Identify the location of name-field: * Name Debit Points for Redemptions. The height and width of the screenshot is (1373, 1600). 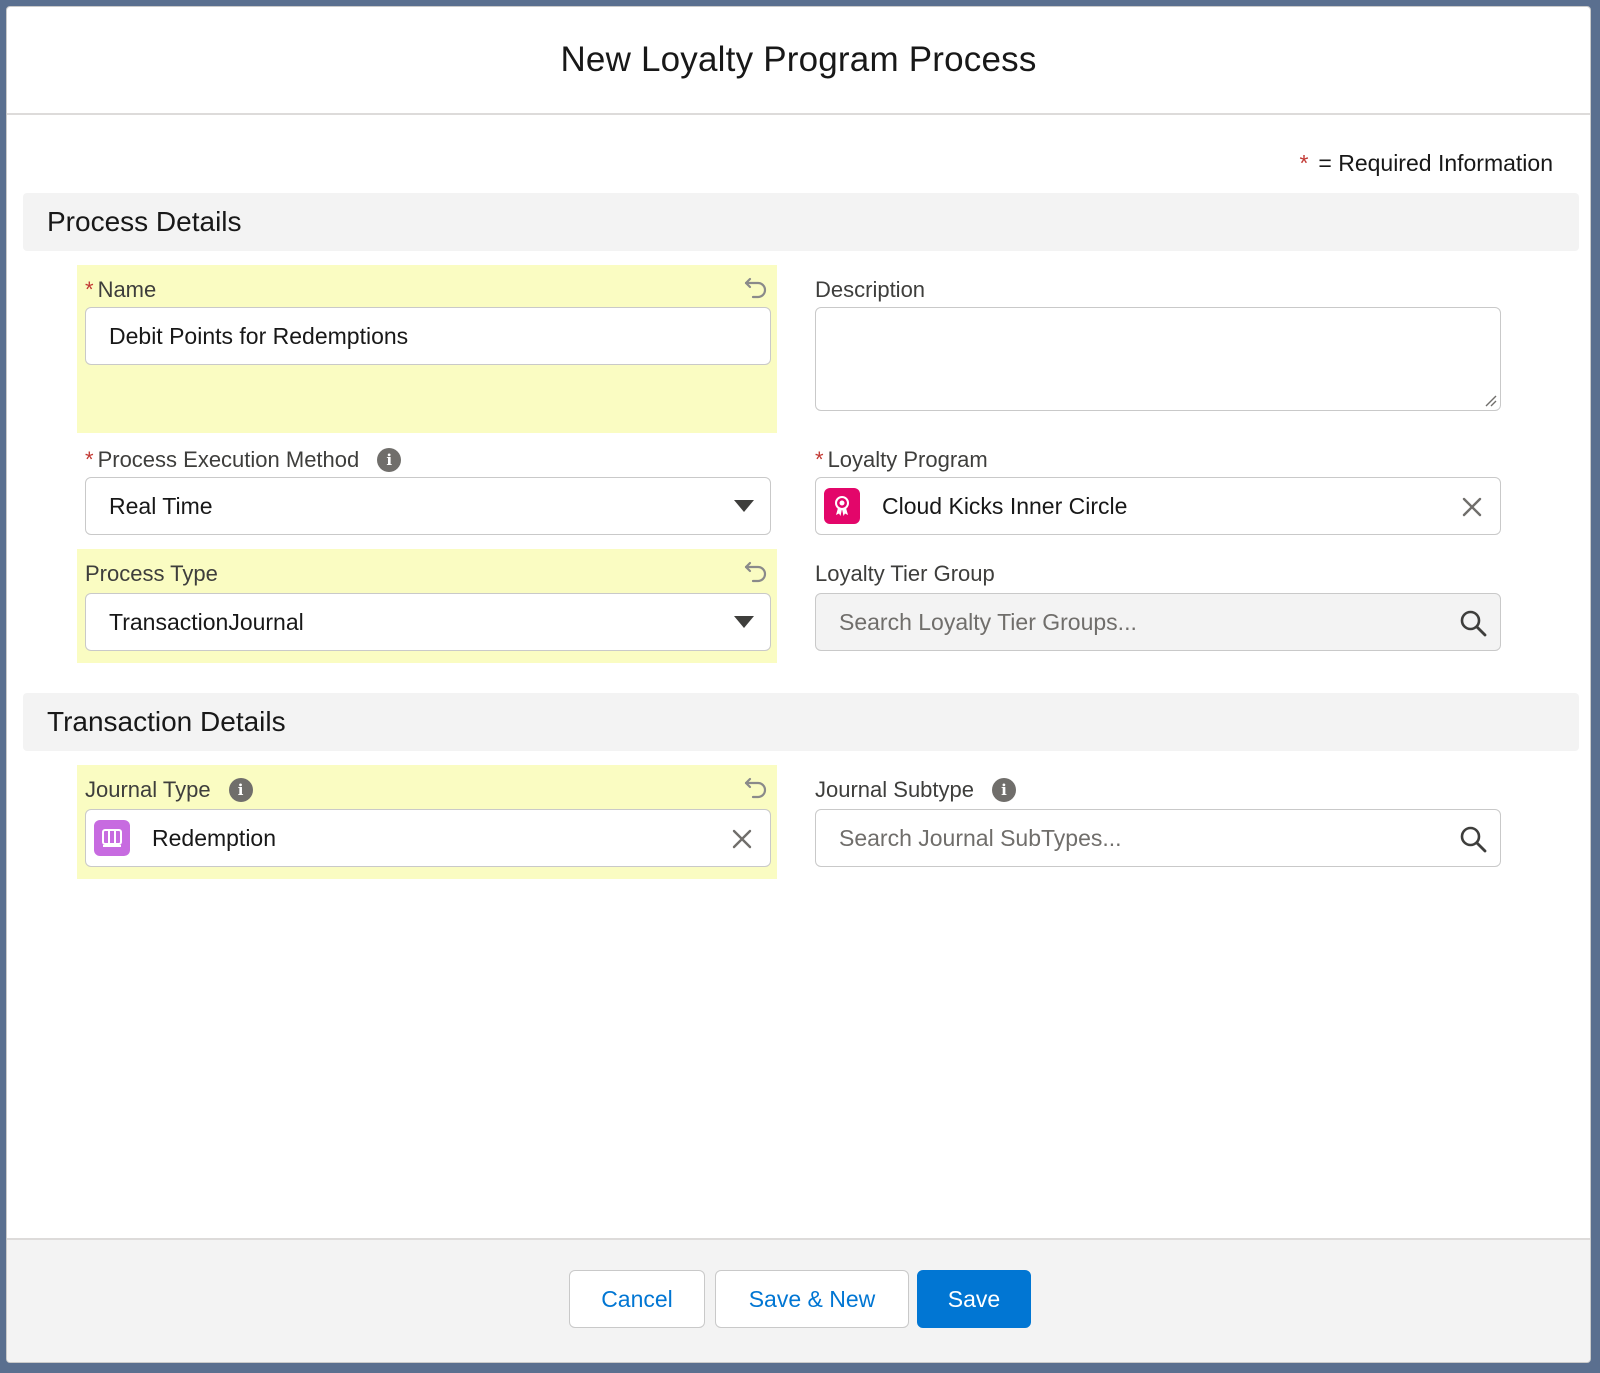
(427, 349).